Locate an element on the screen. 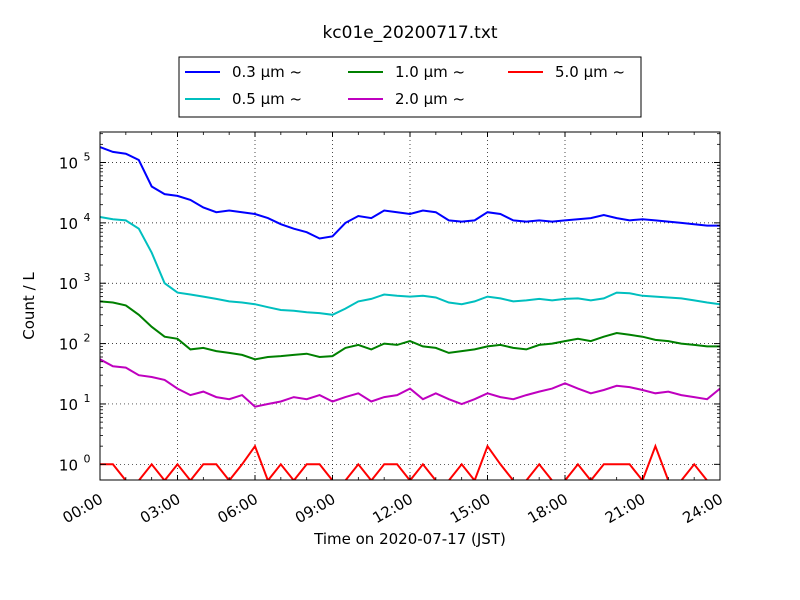 The height and width of the screenshot is (600, 800). x-tick-label: 15:00 is located at coordinates (470, 508).